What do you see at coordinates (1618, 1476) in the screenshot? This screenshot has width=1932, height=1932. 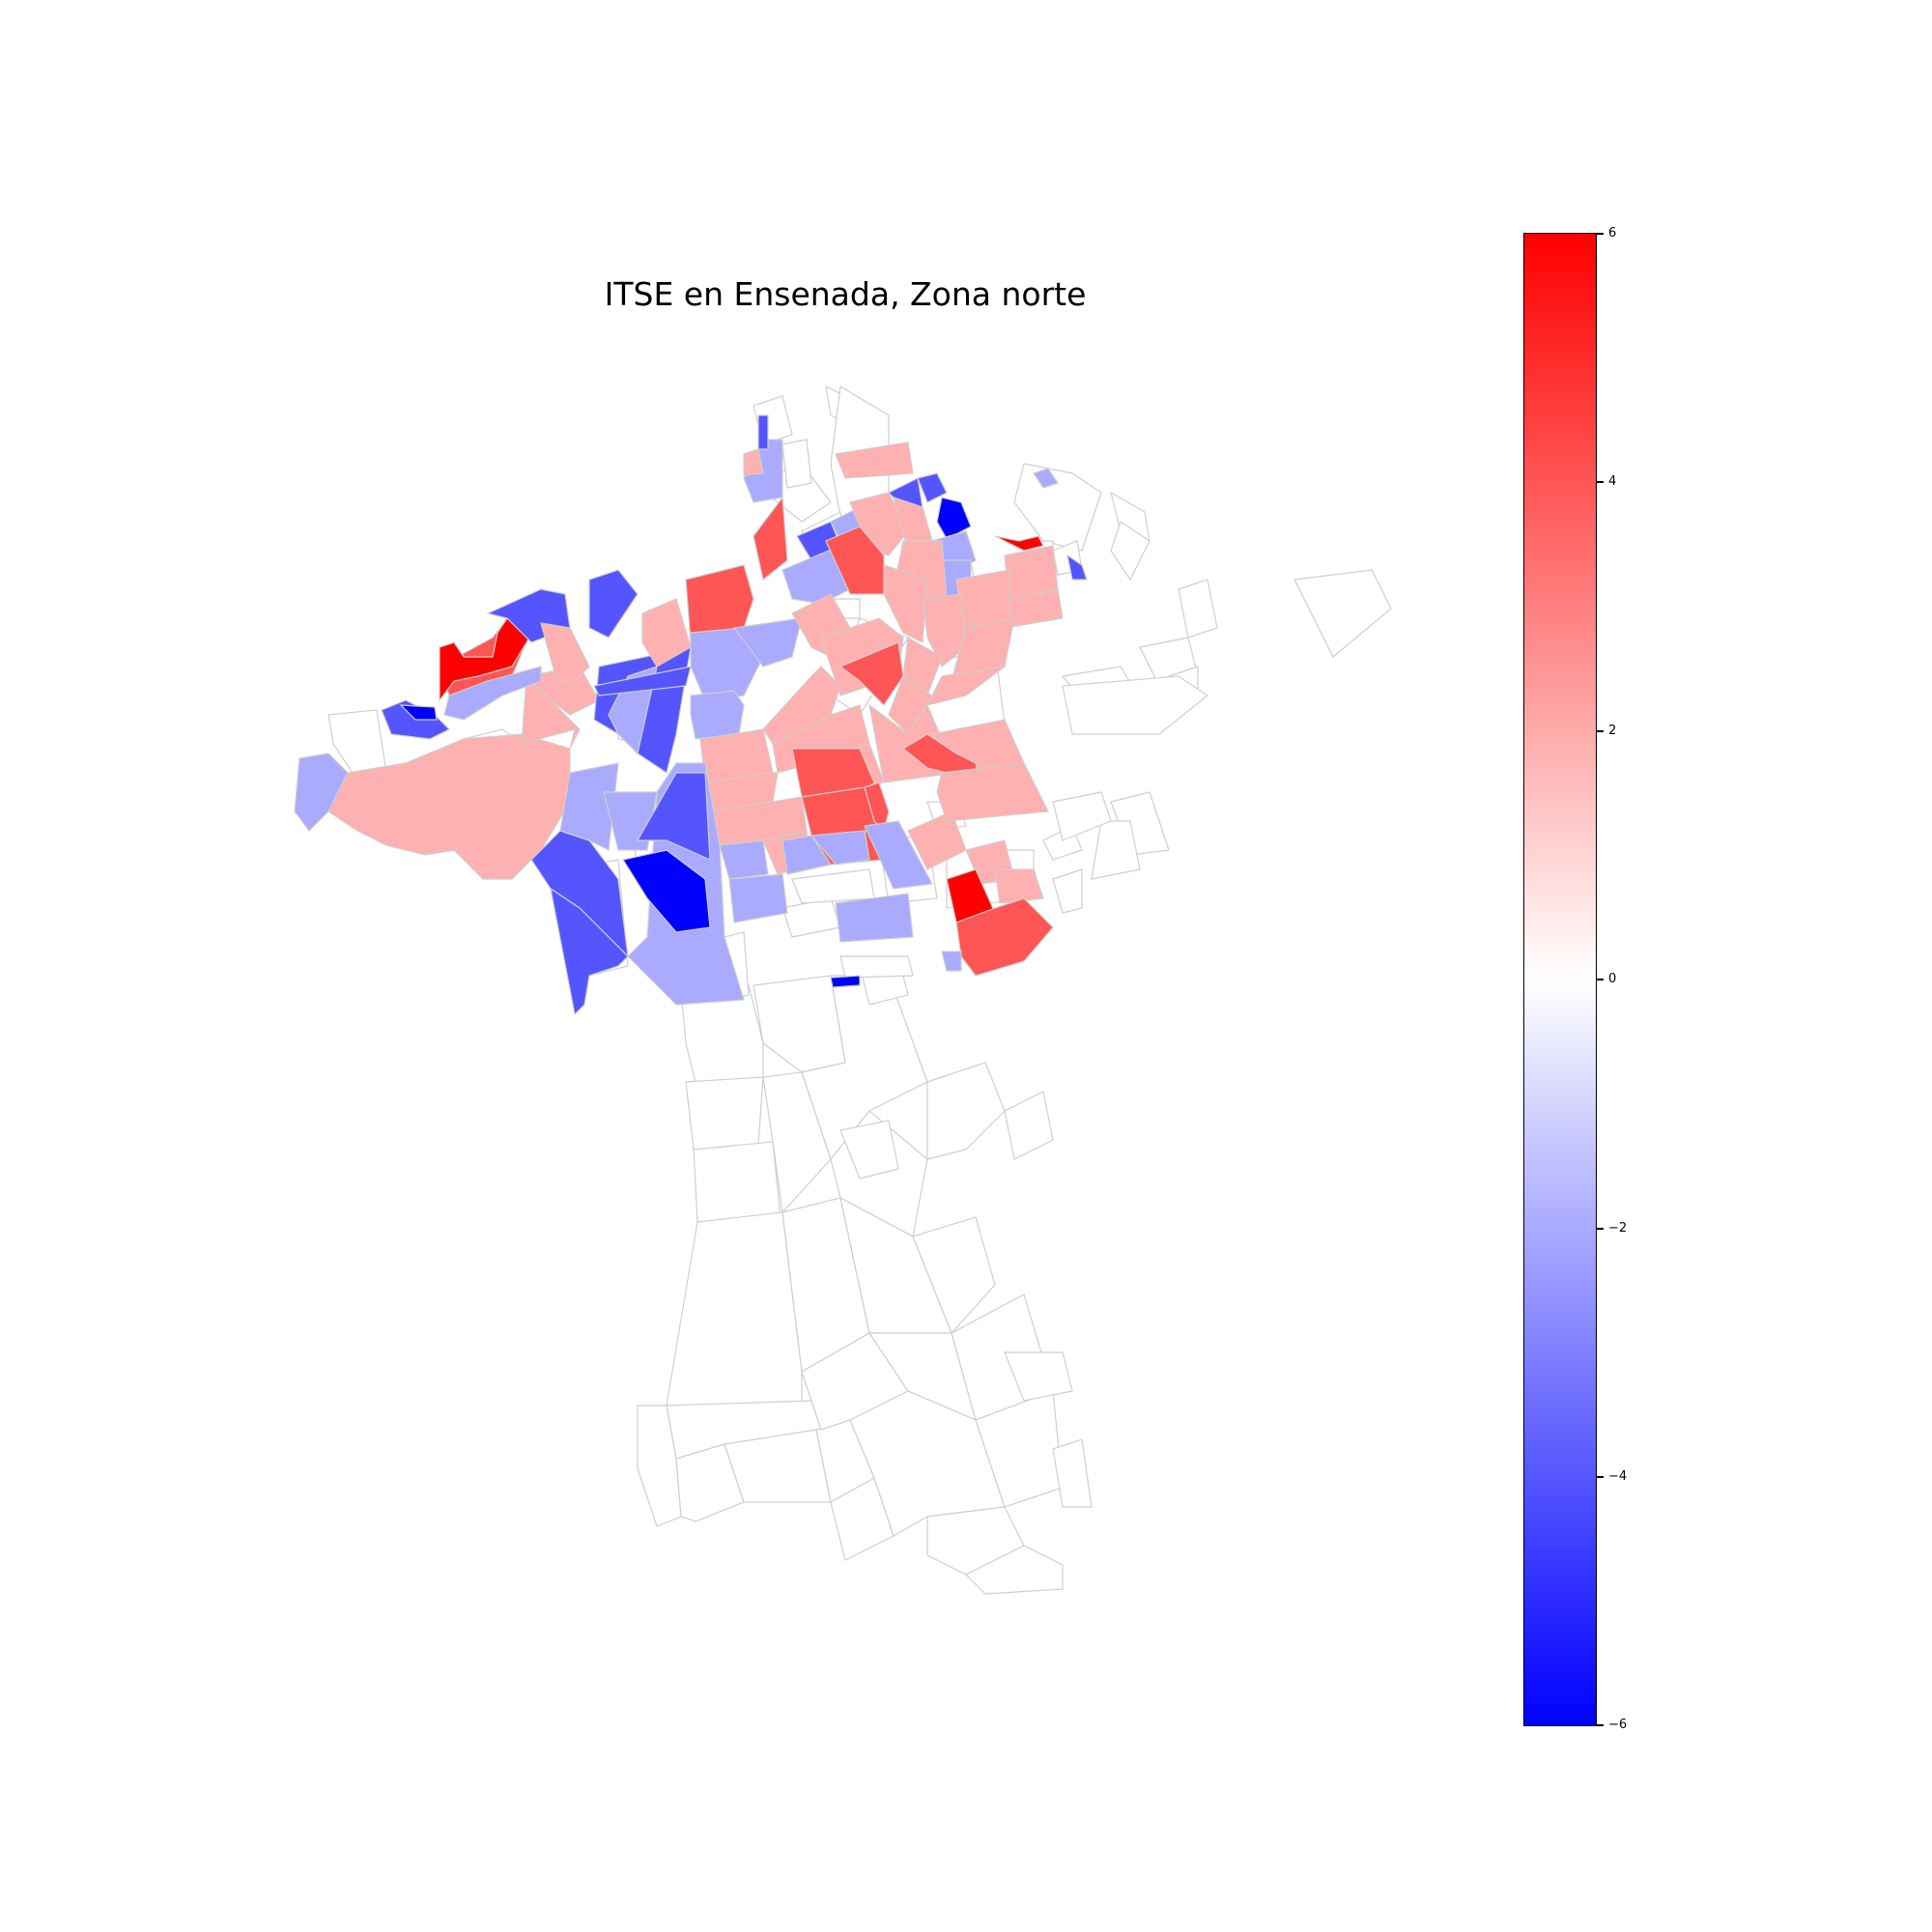 I see `colorbar-tick-label: −4` at bounding box center [1618, 1476].